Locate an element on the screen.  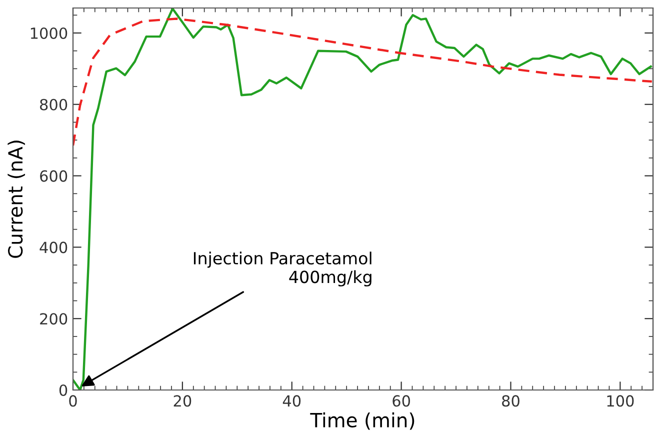
y-tick-label: 0 is located at coordinates (63, 390).